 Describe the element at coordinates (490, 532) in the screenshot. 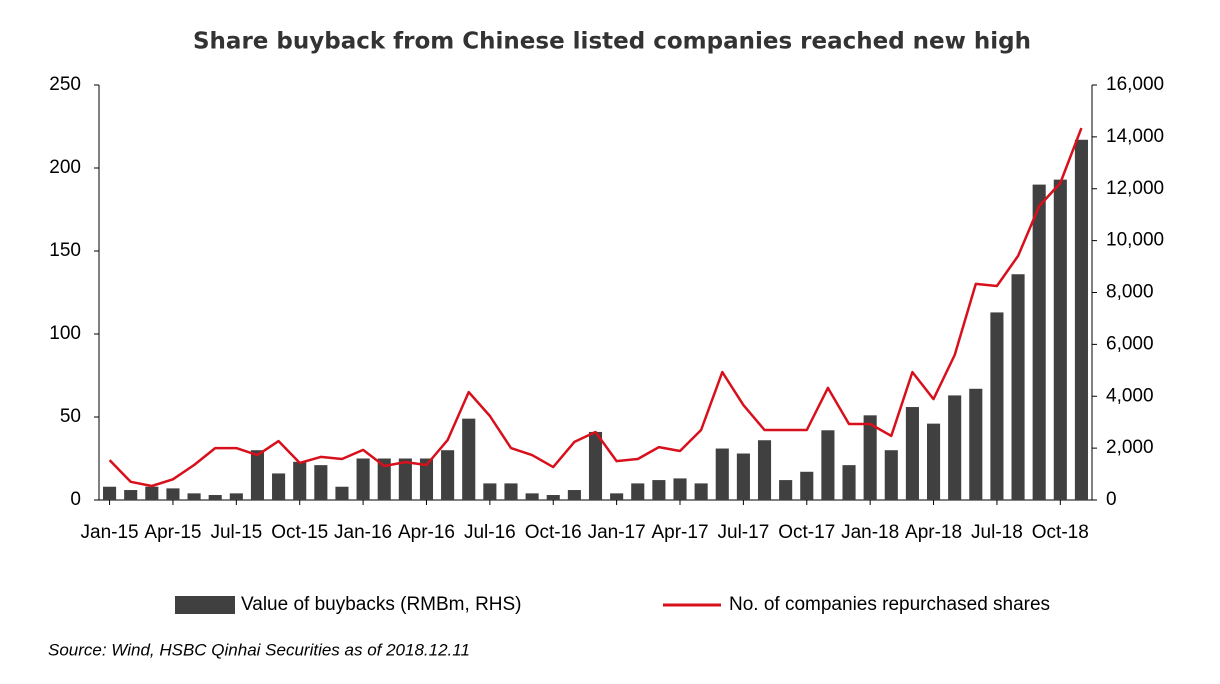

I see `x-tick-label: Jul-16` at that location.